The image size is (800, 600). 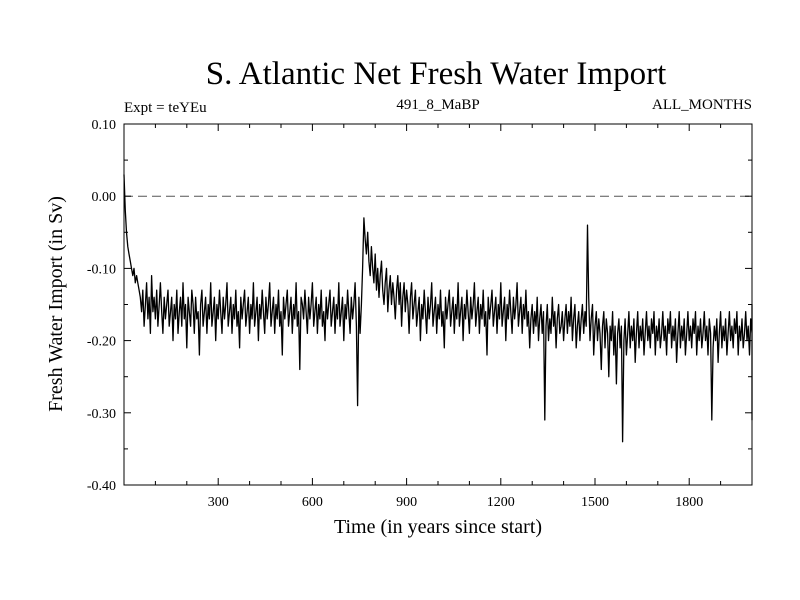 I want to click on x-tick-label: 1200, so click(x=501, y=502).